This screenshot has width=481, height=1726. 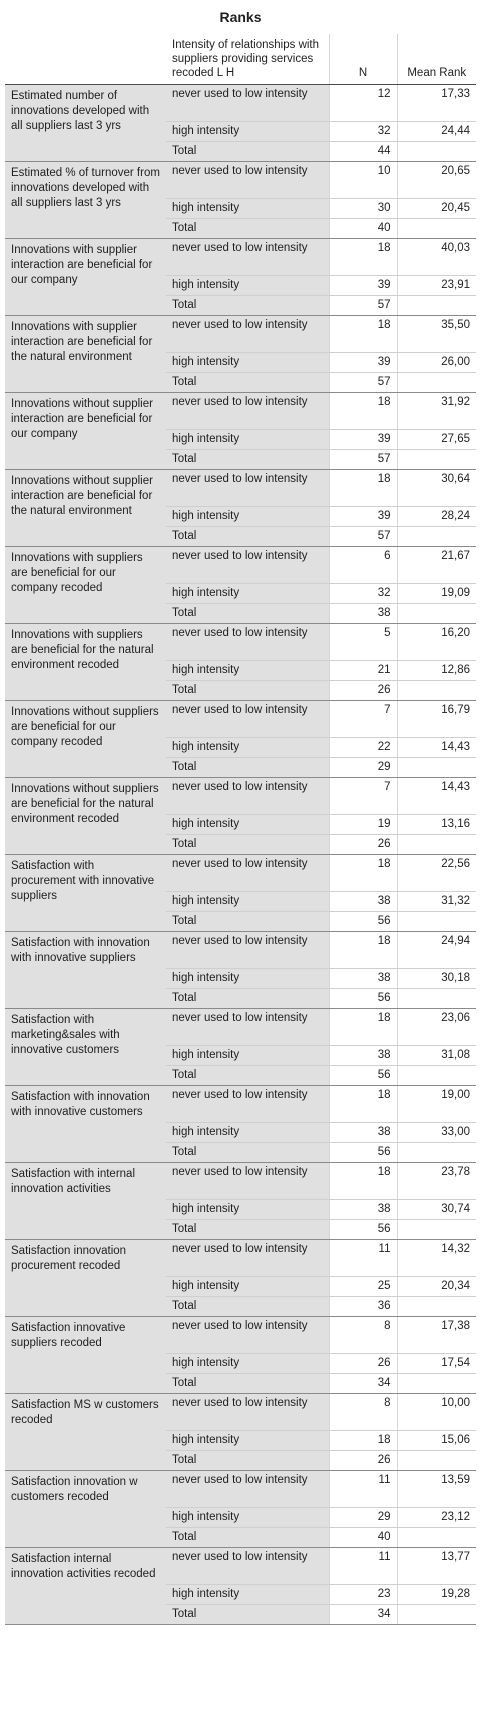 What do you see at coordinates (362, 642) in the screenshot?
I see `n-cell: 5` at bounding box center [362, 642].